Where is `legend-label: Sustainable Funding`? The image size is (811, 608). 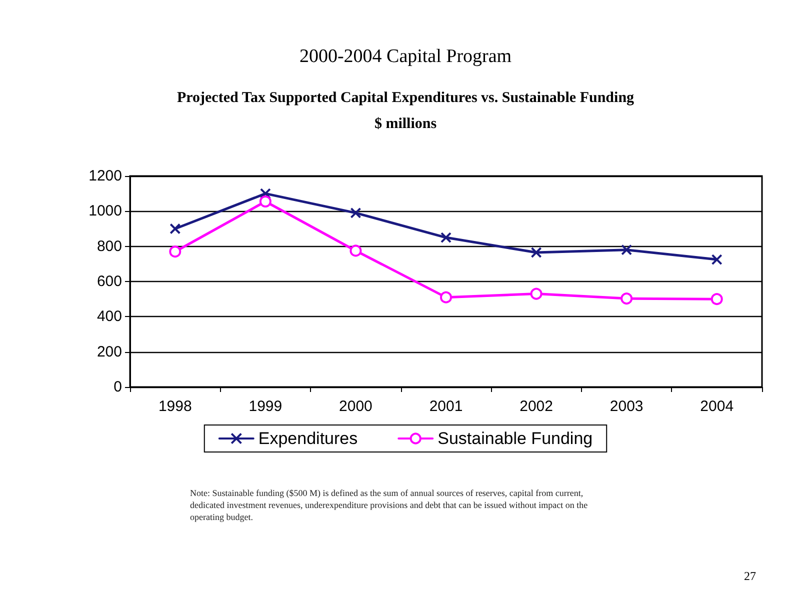
legend-label: Sustainable Funding is located at coordinates (515, 438).